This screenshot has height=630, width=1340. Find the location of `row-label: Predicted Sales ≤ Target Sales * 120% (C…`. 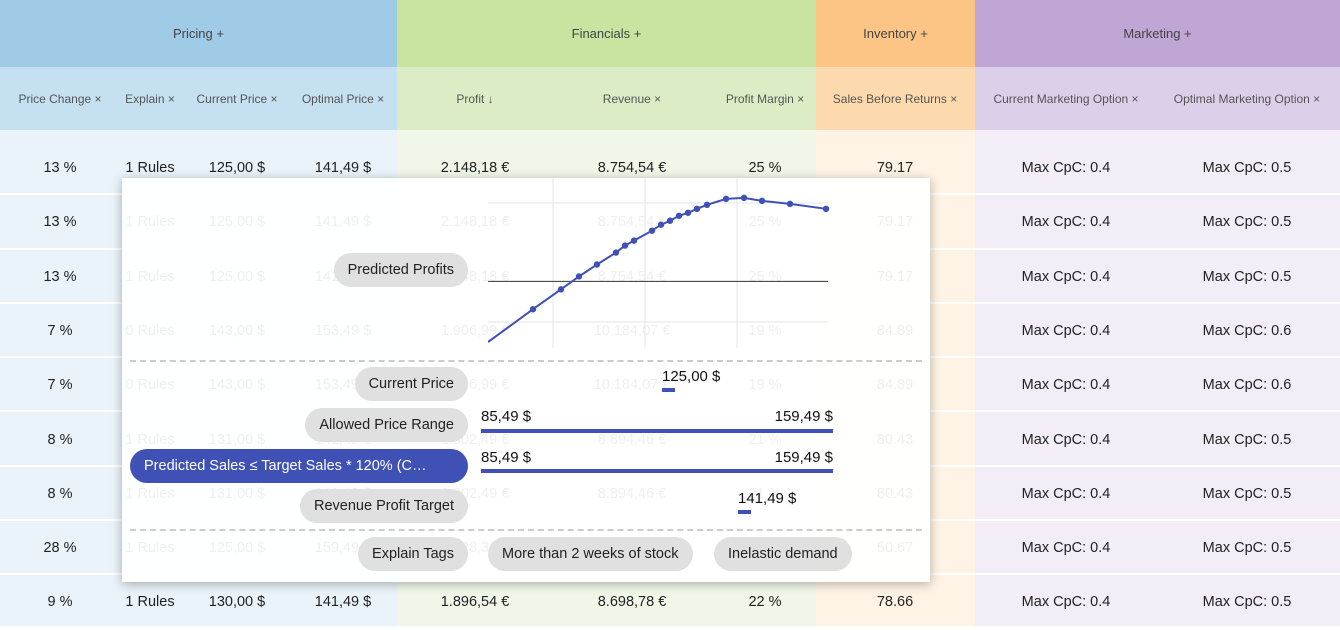

row-label: Predicted Sales ≤ Target Sales * 120% (C… is located at coordinates (299, 466).